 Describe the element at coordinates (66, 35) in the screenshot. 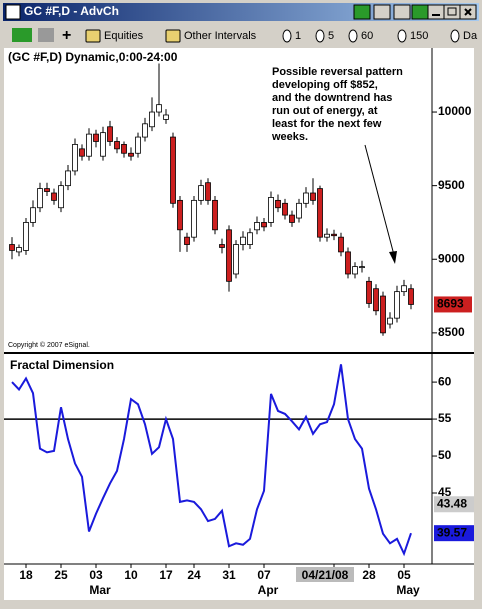

I see `add-icon: +` at that location.